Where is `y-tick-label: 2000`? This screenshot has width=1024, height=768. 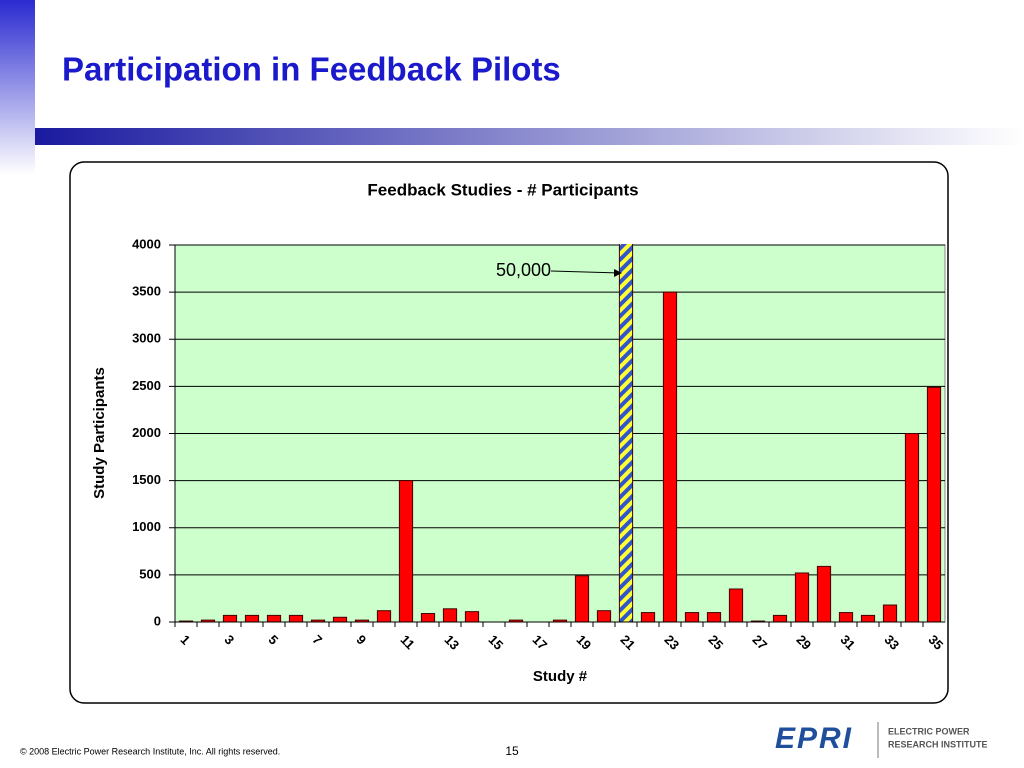 y-tick-label: 2000 is located at coordinates (146, 432).